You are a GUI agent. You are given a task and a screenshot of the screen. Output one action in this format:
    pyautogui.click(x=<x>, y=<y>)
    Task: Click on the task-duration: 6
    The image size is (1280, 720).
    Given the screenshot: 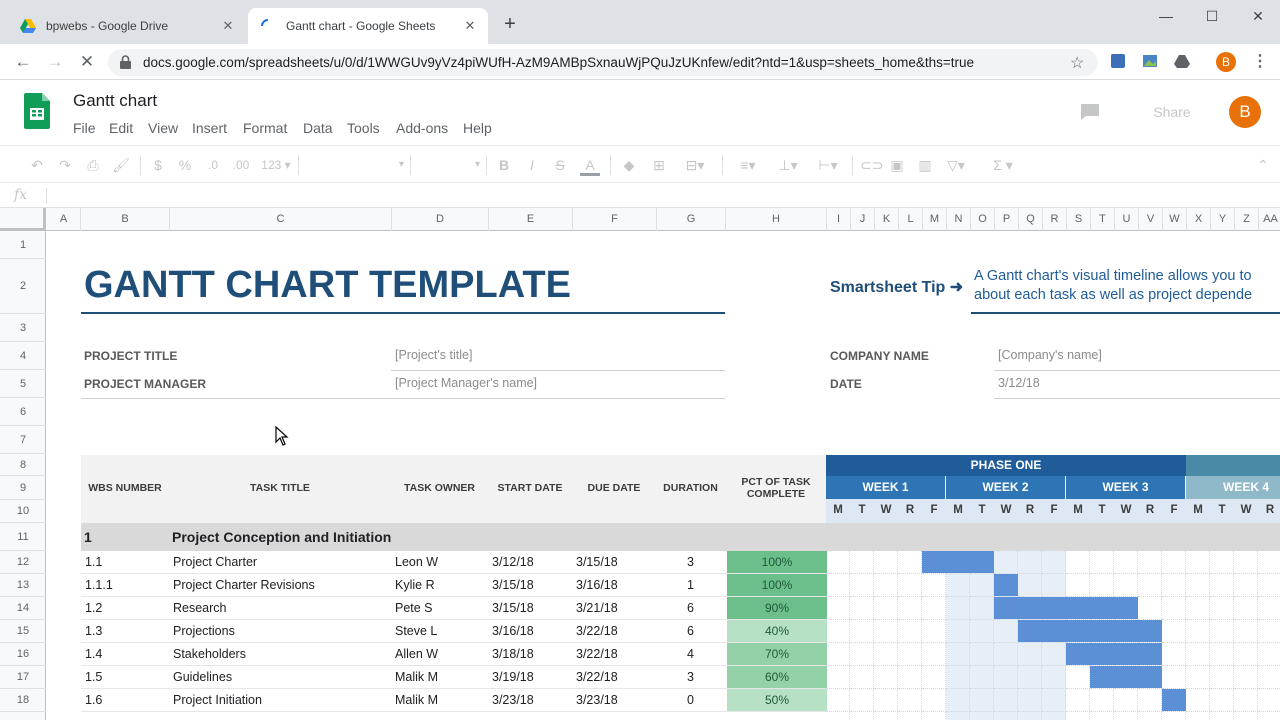 What is the action you would take?
    pyautogui.click(x=690, y=608)
    